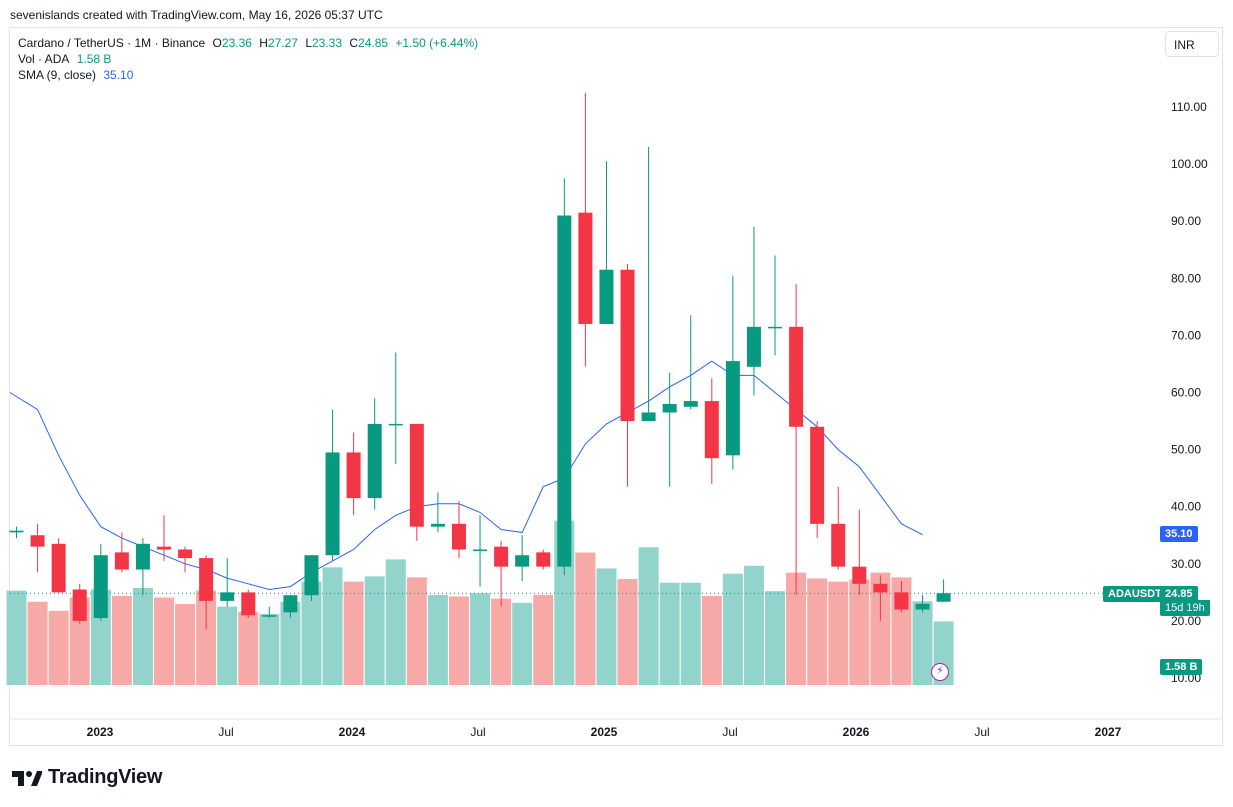 The width and height of the screenshot is (1233, 807). I want to click on y-tick-label: 70.00, so click(1186, 335).